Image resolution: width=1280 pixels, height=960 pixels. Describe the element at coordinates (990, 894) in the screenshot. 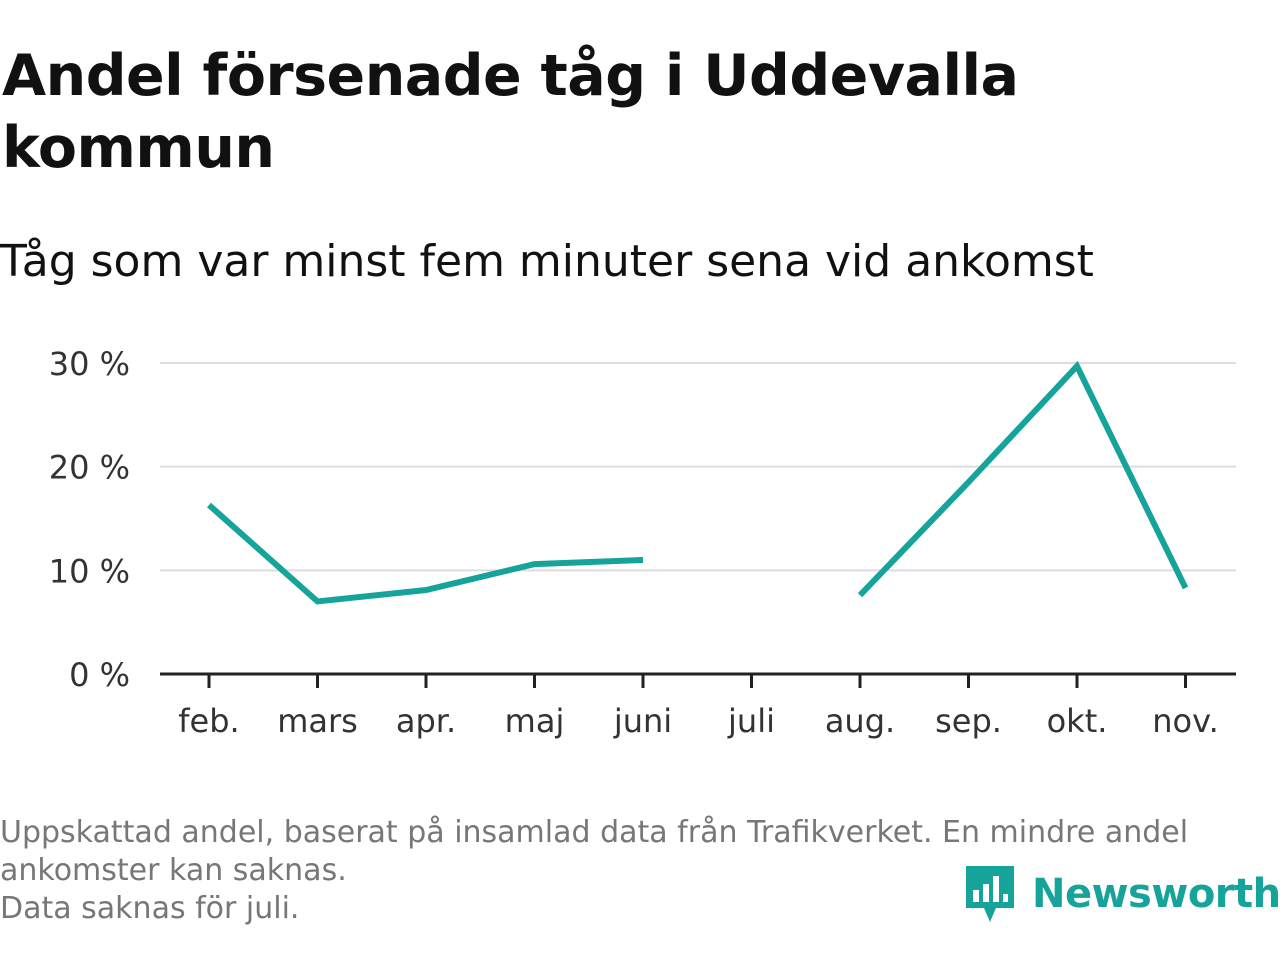

I see `newsworthy-logo-icon` at that location.